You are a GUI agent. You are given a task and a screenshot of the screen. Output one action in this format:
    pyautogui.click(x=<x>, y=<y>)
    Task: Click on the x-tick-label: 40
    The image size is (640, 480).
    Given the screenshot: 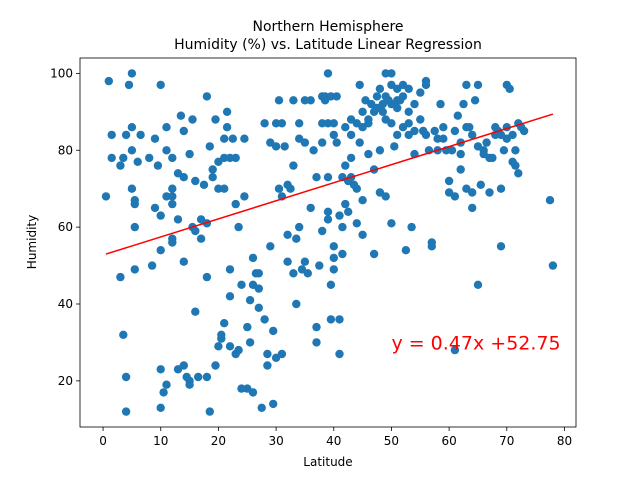 What is the action you would take?
    pyautogui.click(x=333, y=441)
    